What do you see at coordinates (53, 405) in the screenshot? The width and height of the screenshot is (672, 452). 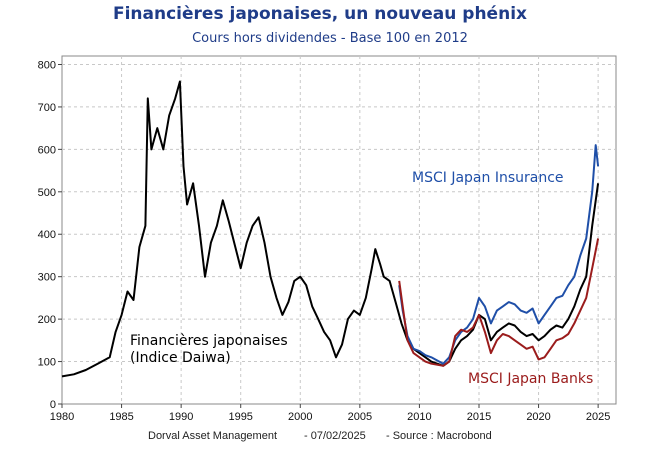 I see `y-tick-label: 0` at bounding box center [53, 405].